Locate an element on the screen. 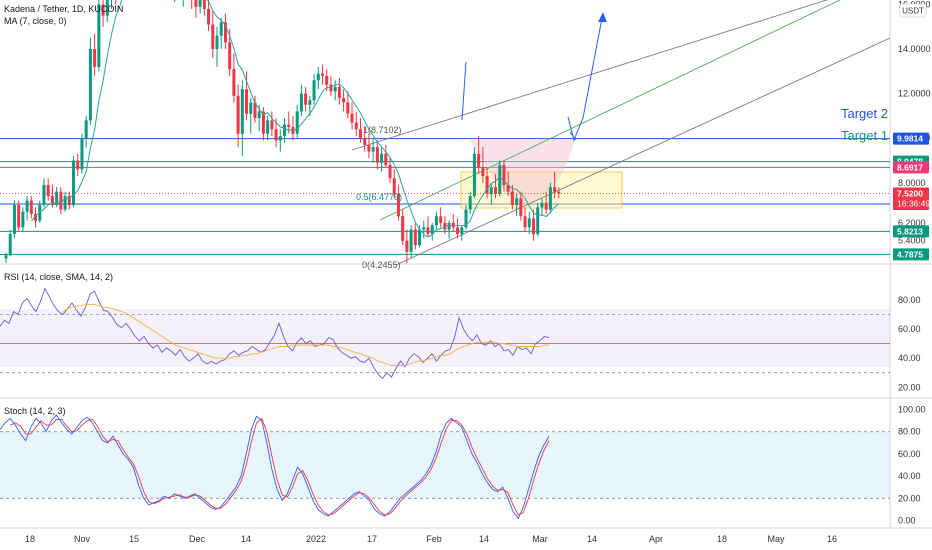 The width and height of the screenshot is (932, 550). stoch-k-line is located at coordinates (275, 467).